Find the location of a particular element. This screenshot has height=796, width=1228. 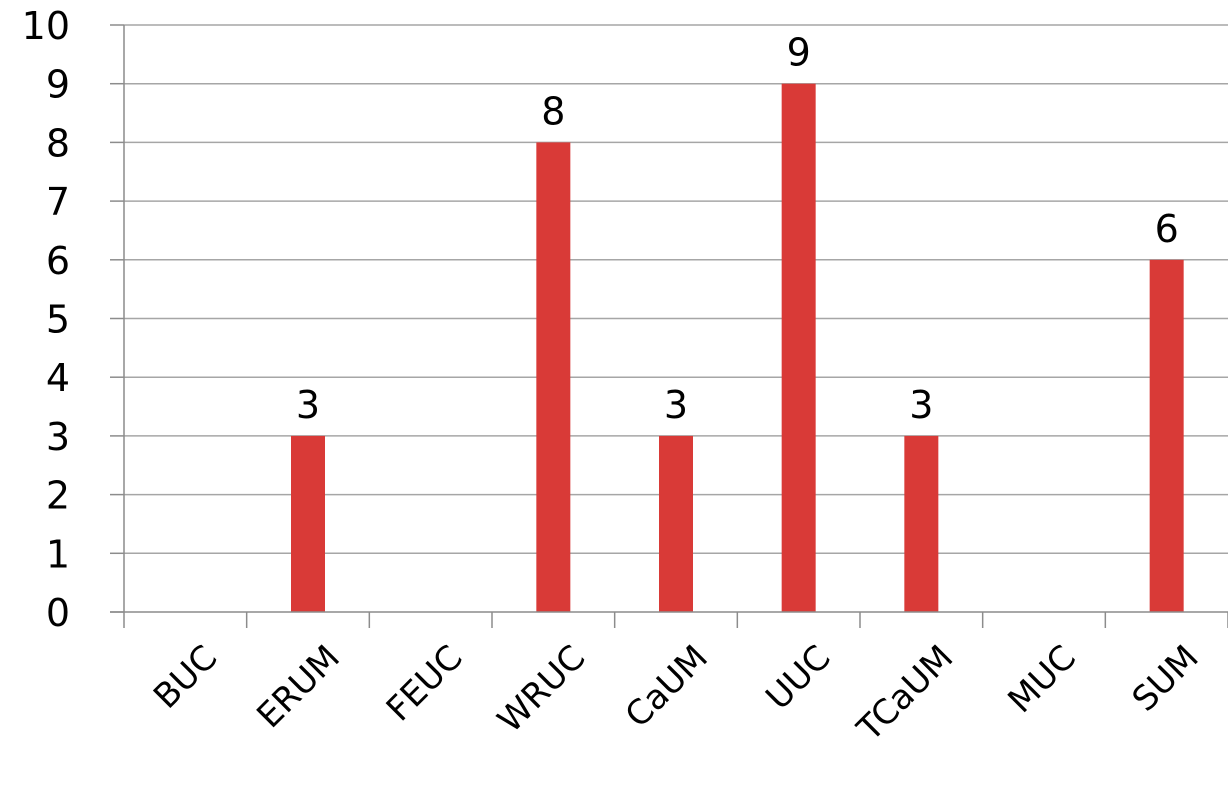

x-tick-label-feuc: FEUC is located at coordinates (425, 684).